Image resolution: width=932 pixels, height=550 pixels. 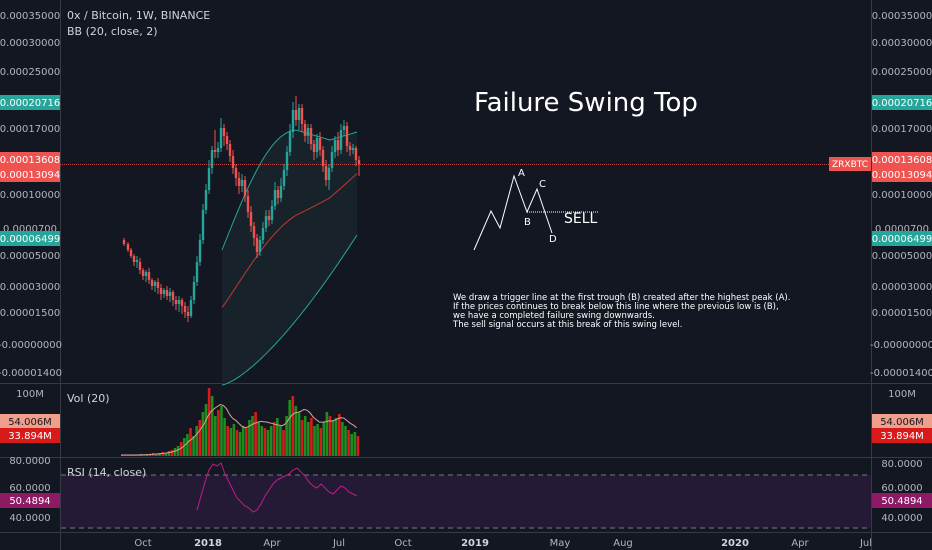 I want to click on time-axis: Oct 2018 Apr Jul Oct 2019 May Aug 2020 Apr Jul, so click(x=503, y=543).